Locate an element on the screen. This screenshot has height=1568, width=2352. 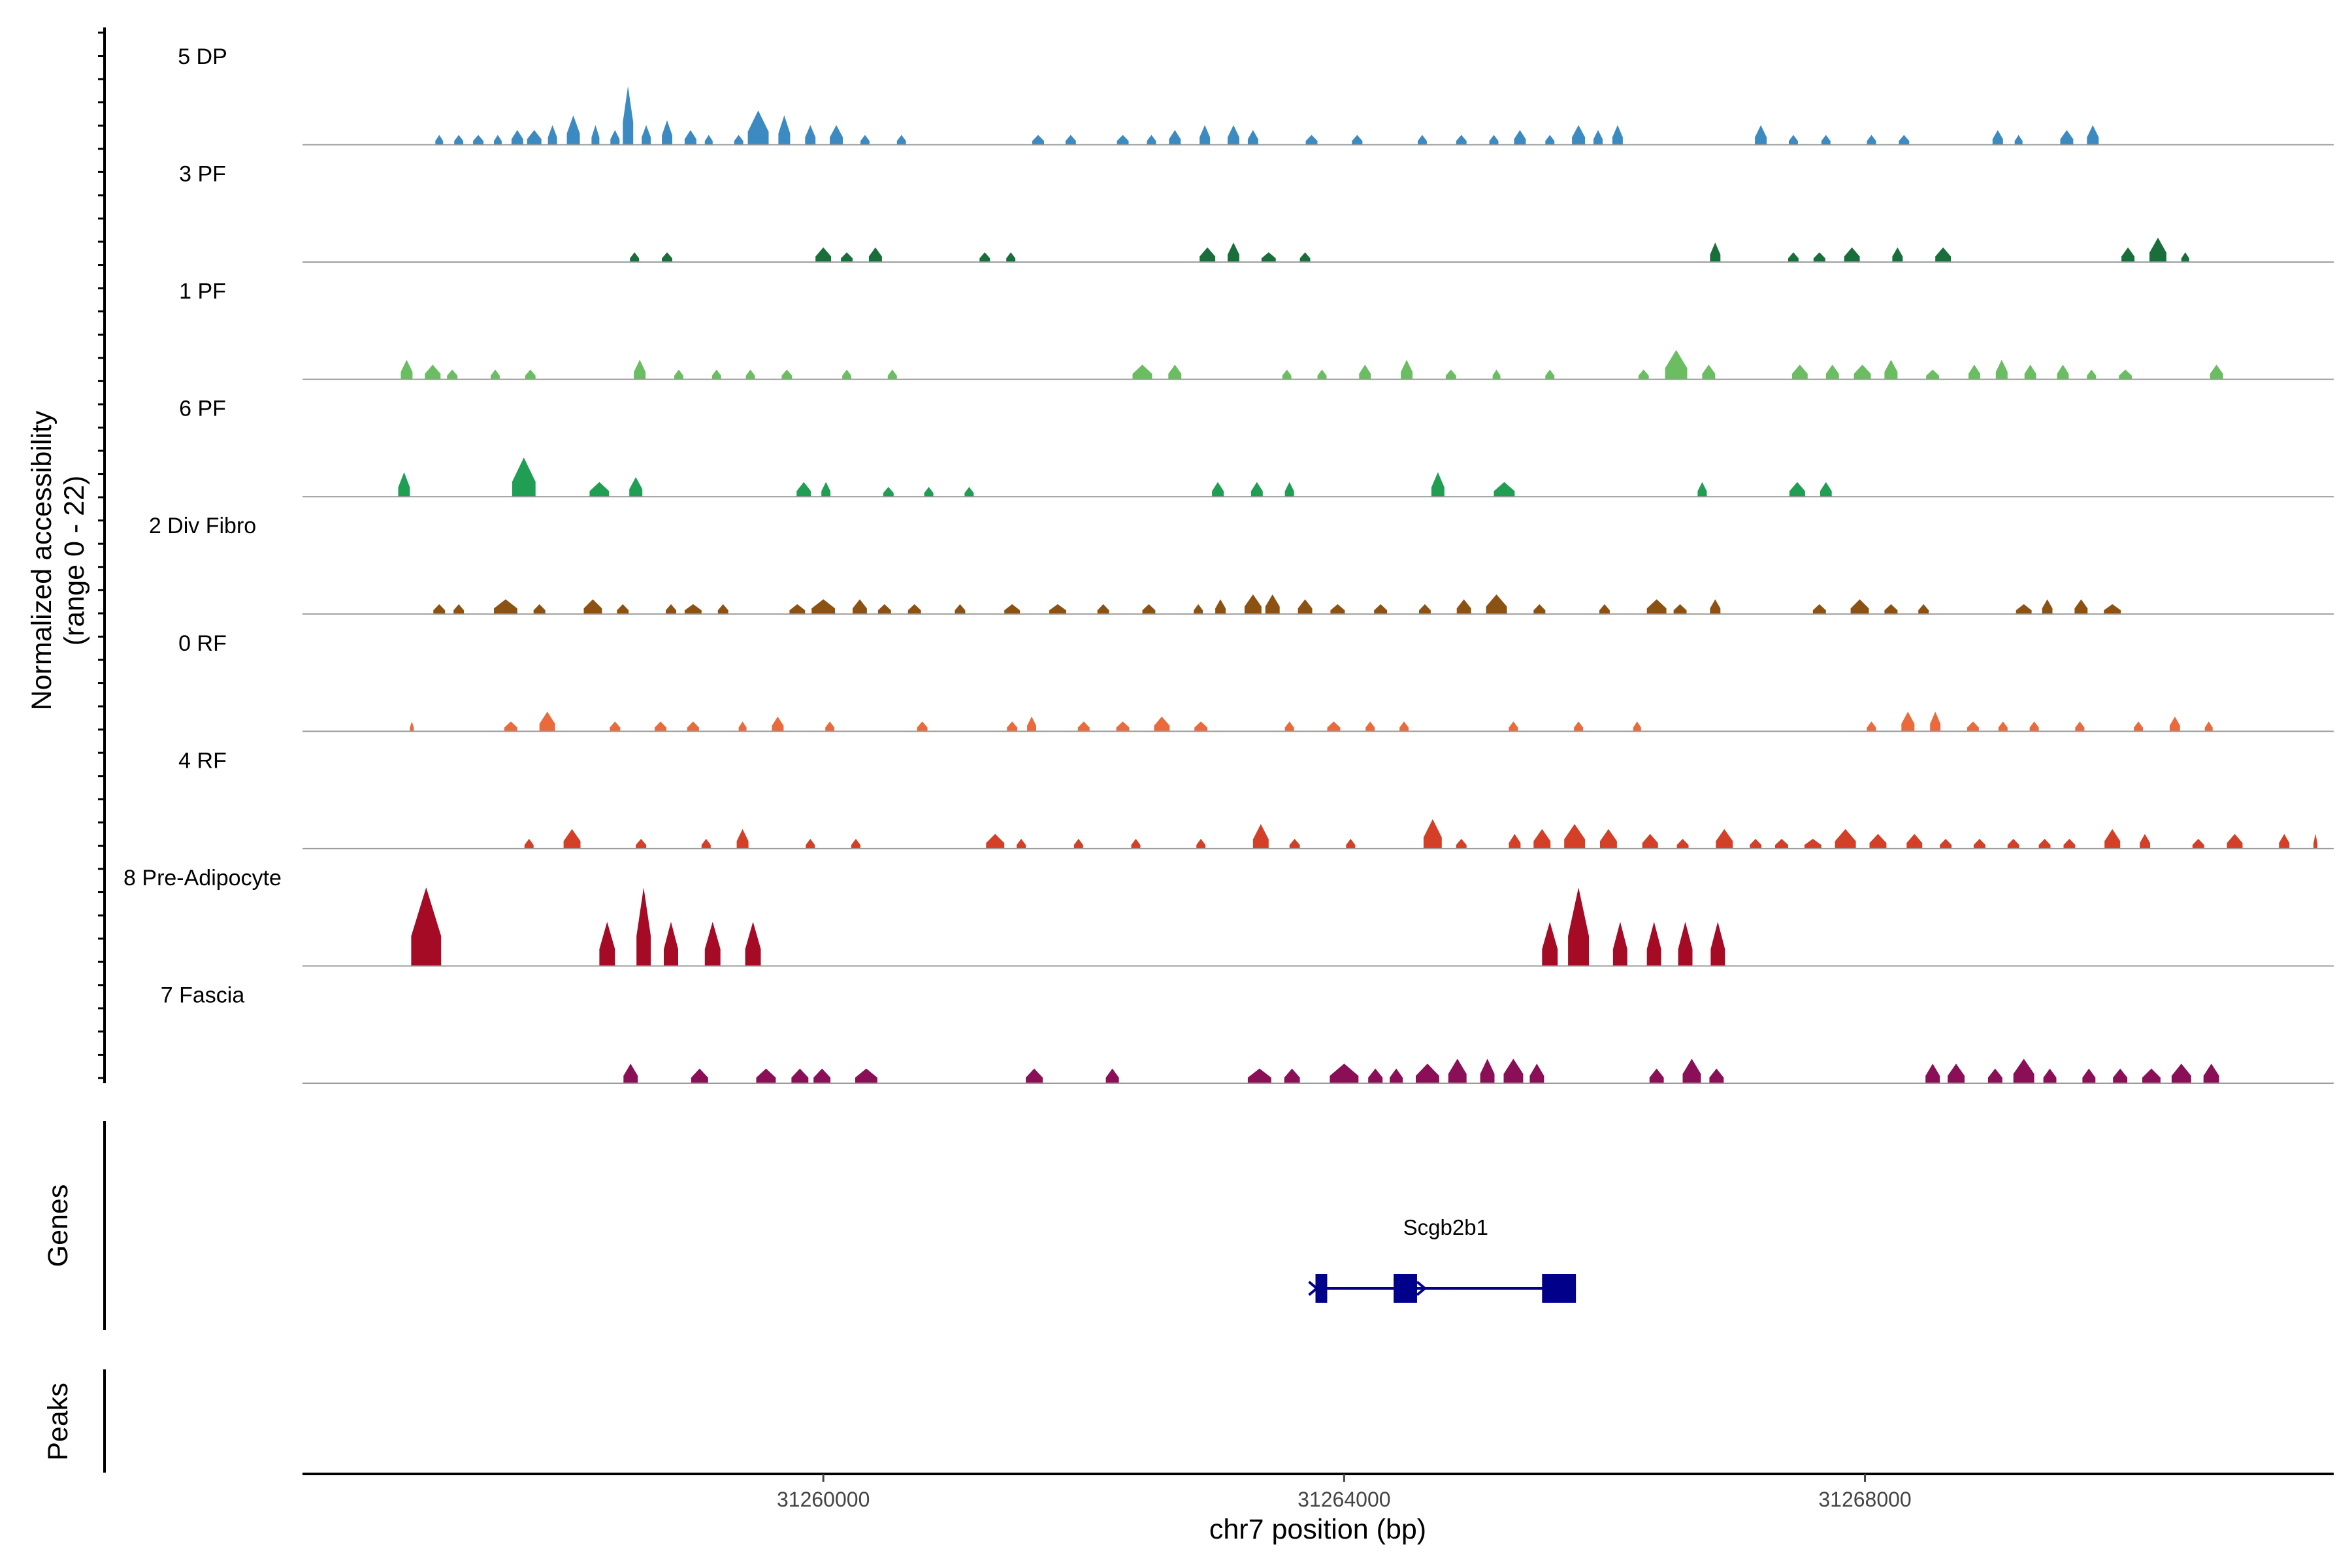
track-label: 6 PF is located at coordinates (202, 409).